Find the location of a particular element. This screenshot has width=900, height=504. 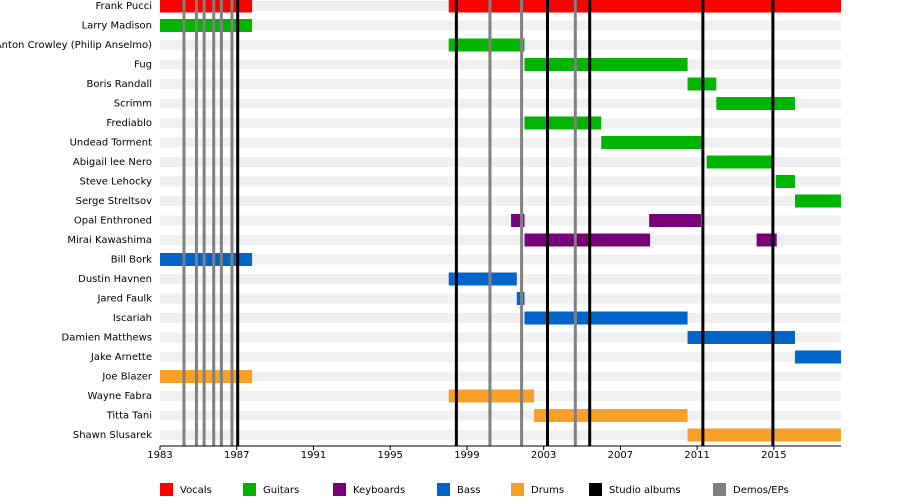

member-label: Iscariah is located at coordinates (132, 318).